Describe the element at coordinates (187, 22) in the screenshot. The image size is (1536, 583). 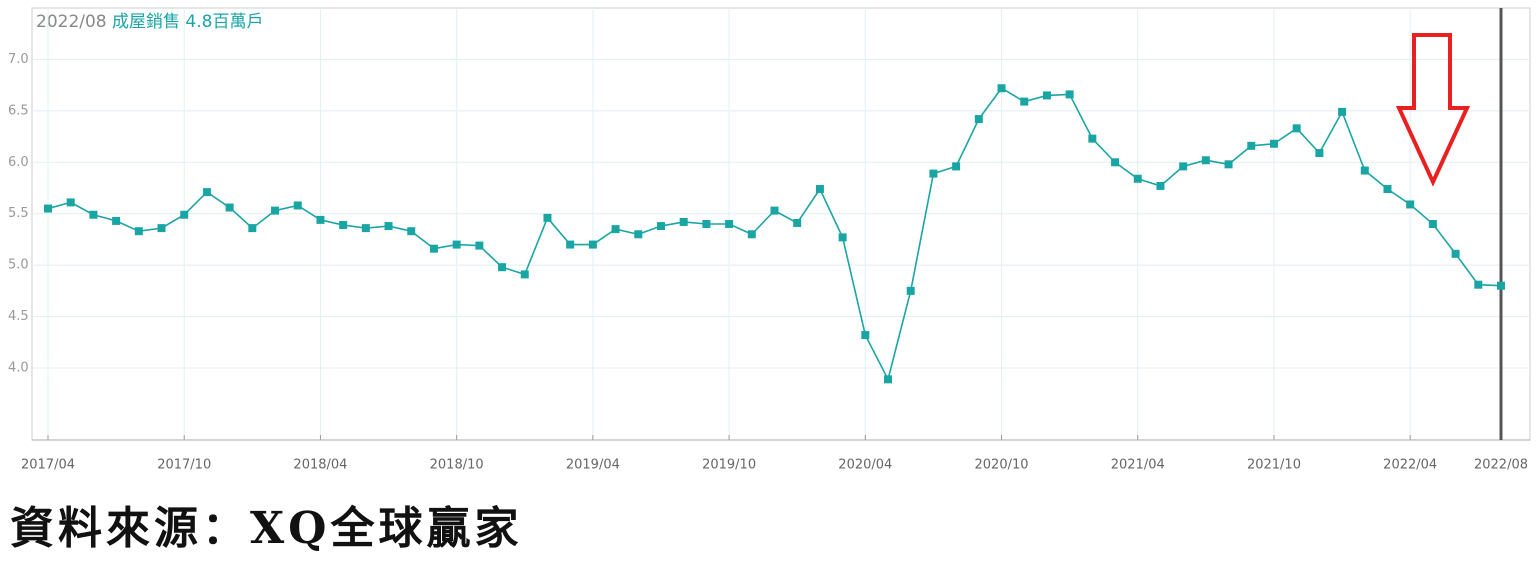
I see `legend-text: 成屋銷售 4.8百萬戶` at that location.